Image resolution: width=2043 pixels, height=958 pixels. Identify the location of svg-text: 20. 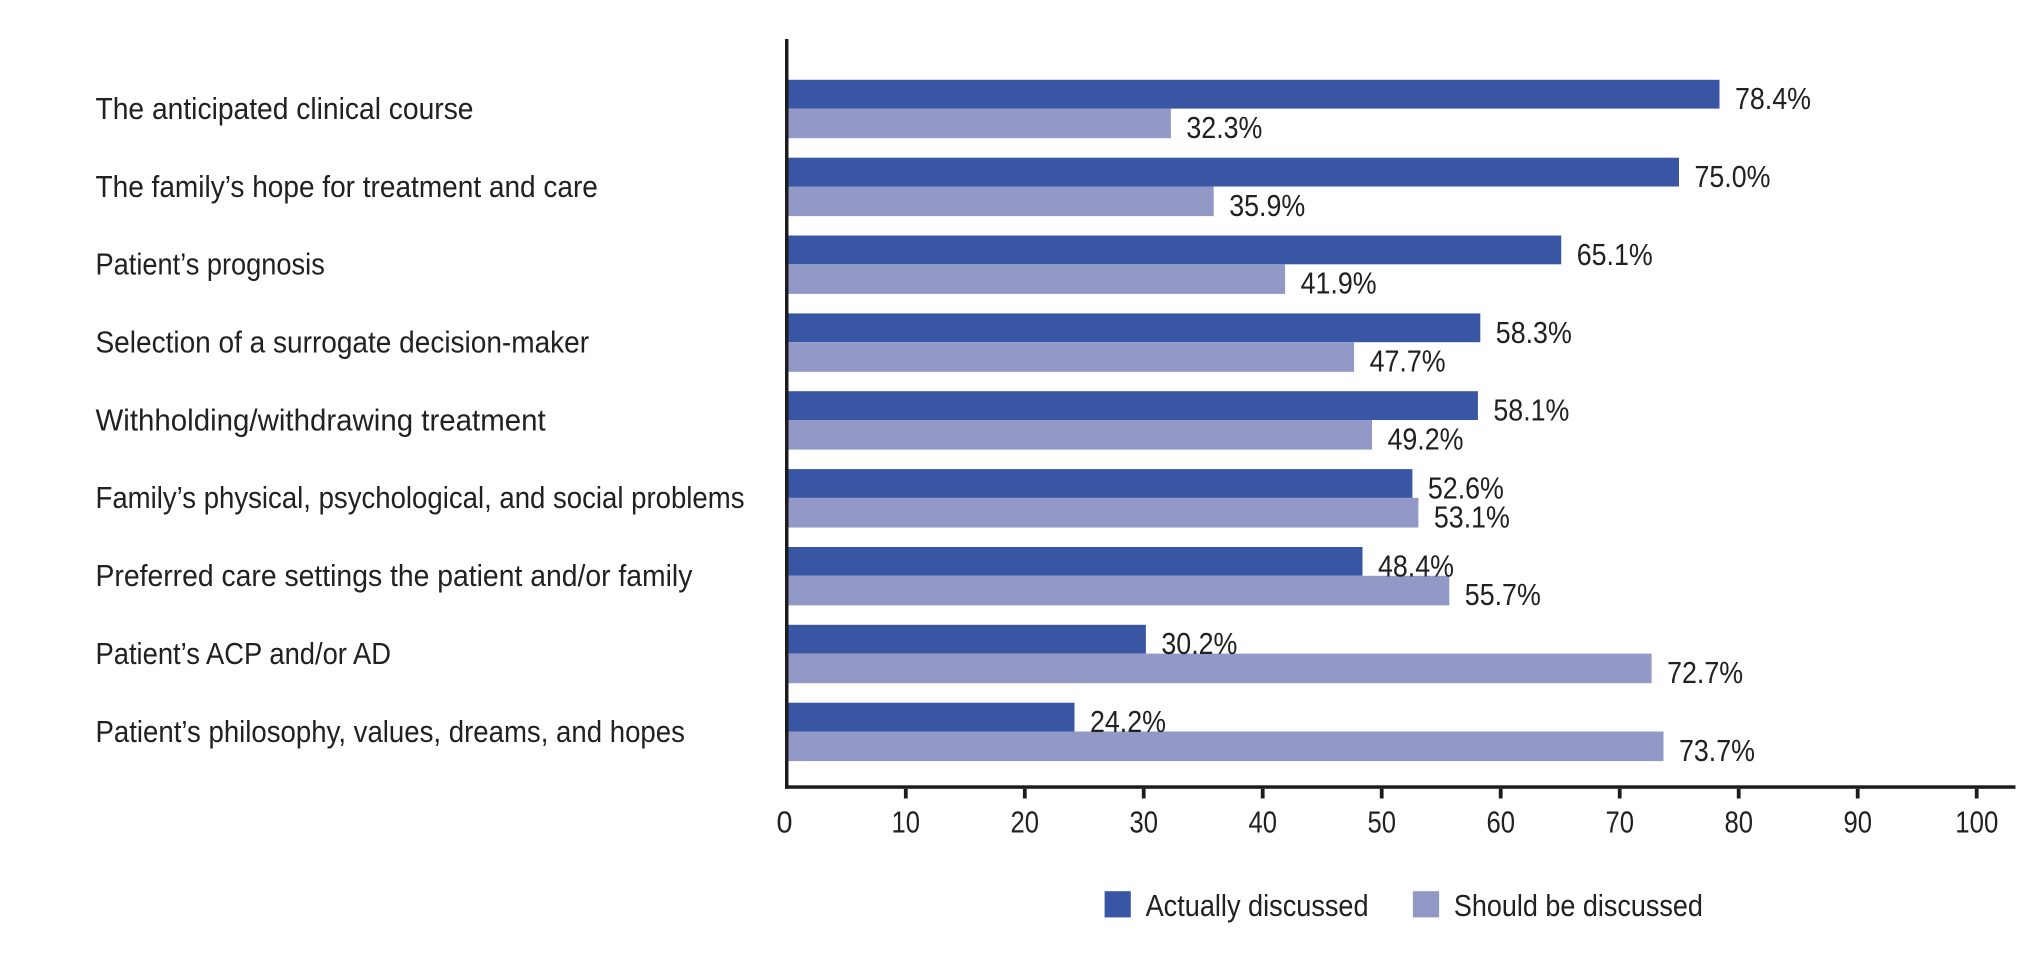
(1025, 822).